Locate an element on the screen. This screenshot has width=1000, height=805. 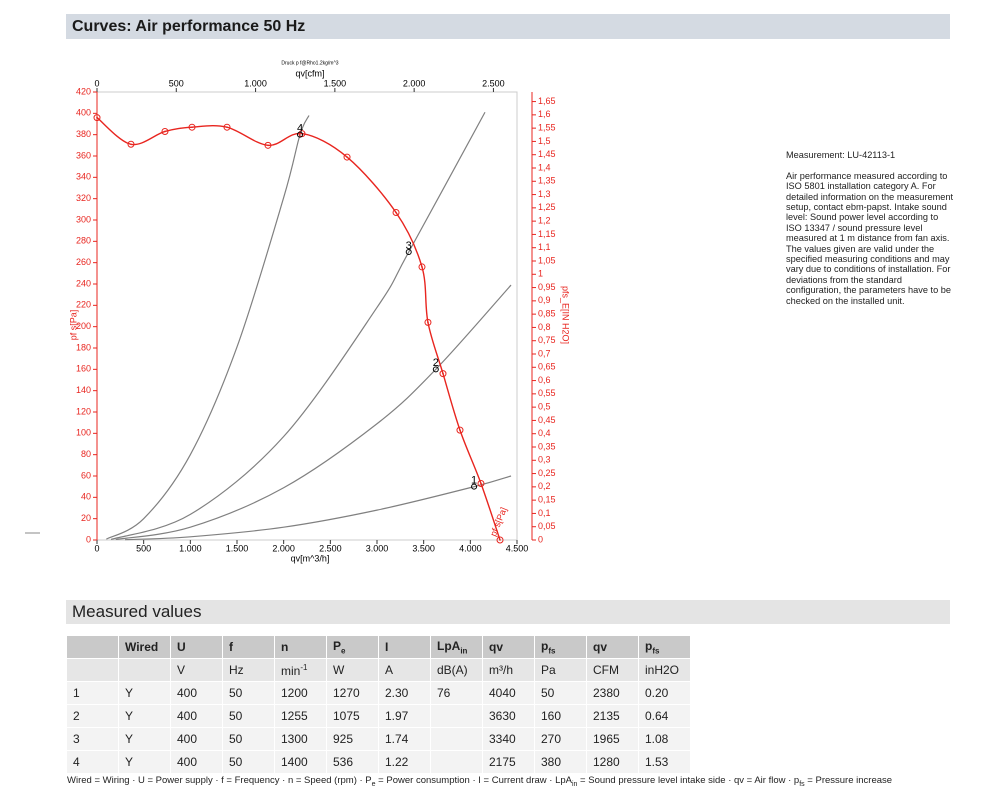
y2-tick-label: 0,65 is located at coordinates (547, 367).